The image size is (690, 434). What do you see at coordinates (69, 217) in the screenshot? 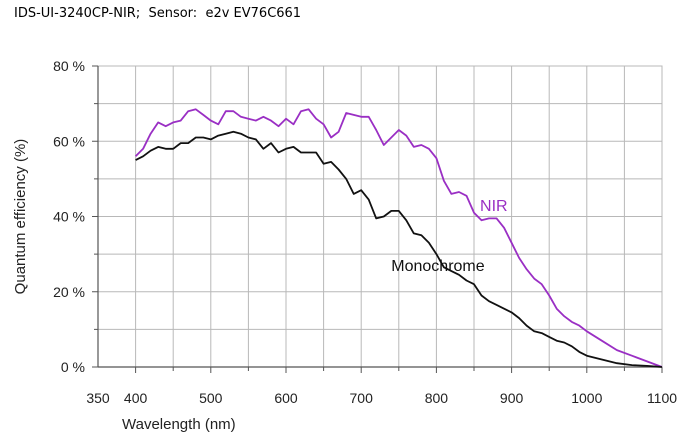
I see `y-tick-label: 40 %` at bounding box center [69, 217].